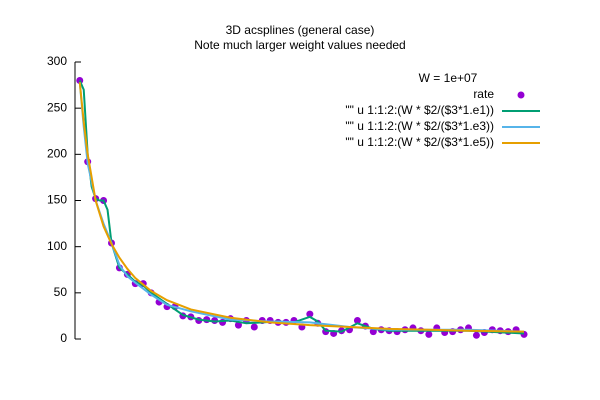 This screenshot has width=600, height=400. What do you see at coordinates (521, 95) in the screenshot?
I see `legend-swatch` at bounding box center [521, 95].